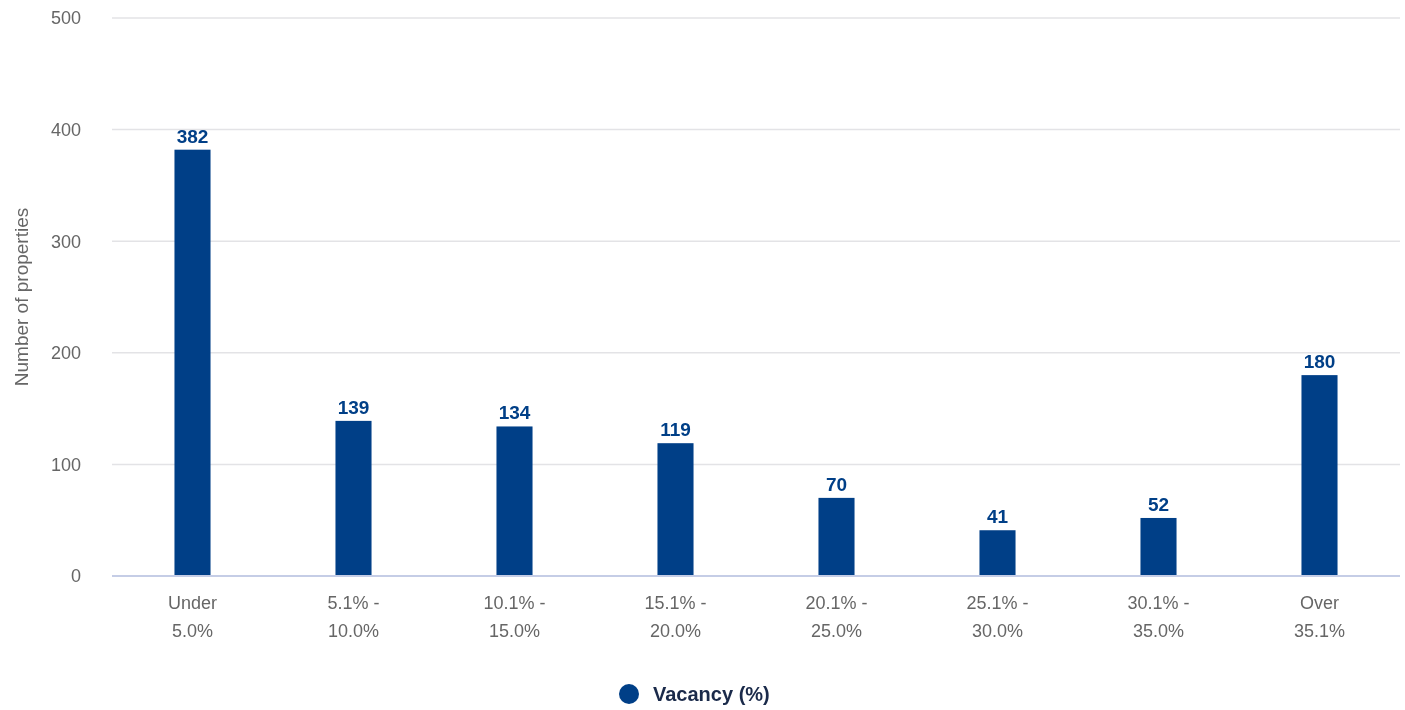 The width and height of the screenshot is (1405, 710). What do you see at coordinates (353, 617) in the screenshot?
I see `x-tick-label: 5.1% - 10.0%` at bounding box center [353, 617].